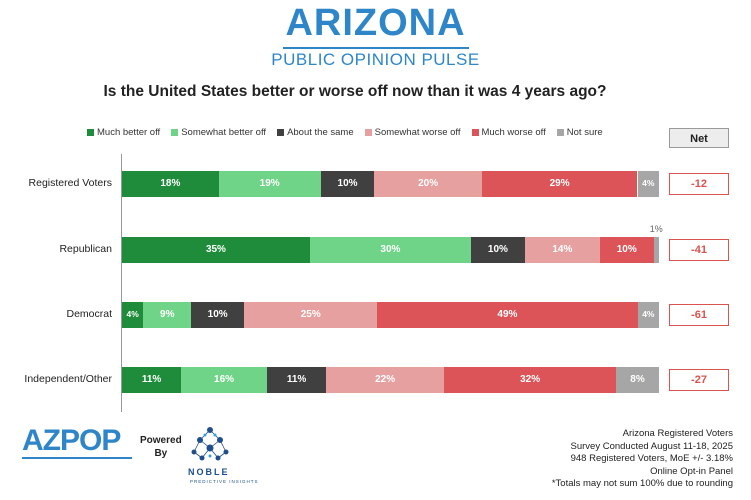 This screenshot has height=500, width=751. What do you see at coordinates (77, 458) in the screenshot?
I see `azpop-logo-underline` at bounding box center [77, 458].